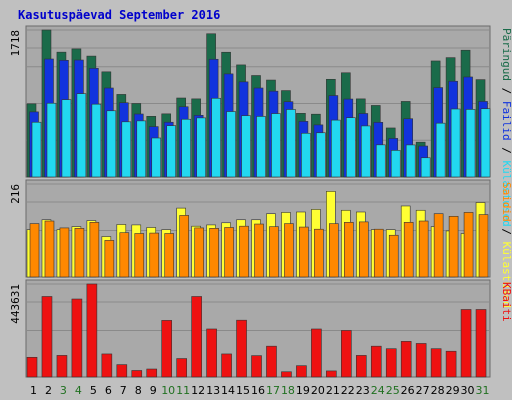 The width and height of the screenshot is (512, 400). What do you see at coordinates (183, 390) in the screenshot?
I see `day-label-11: 11` at bounding box center [183, 390].